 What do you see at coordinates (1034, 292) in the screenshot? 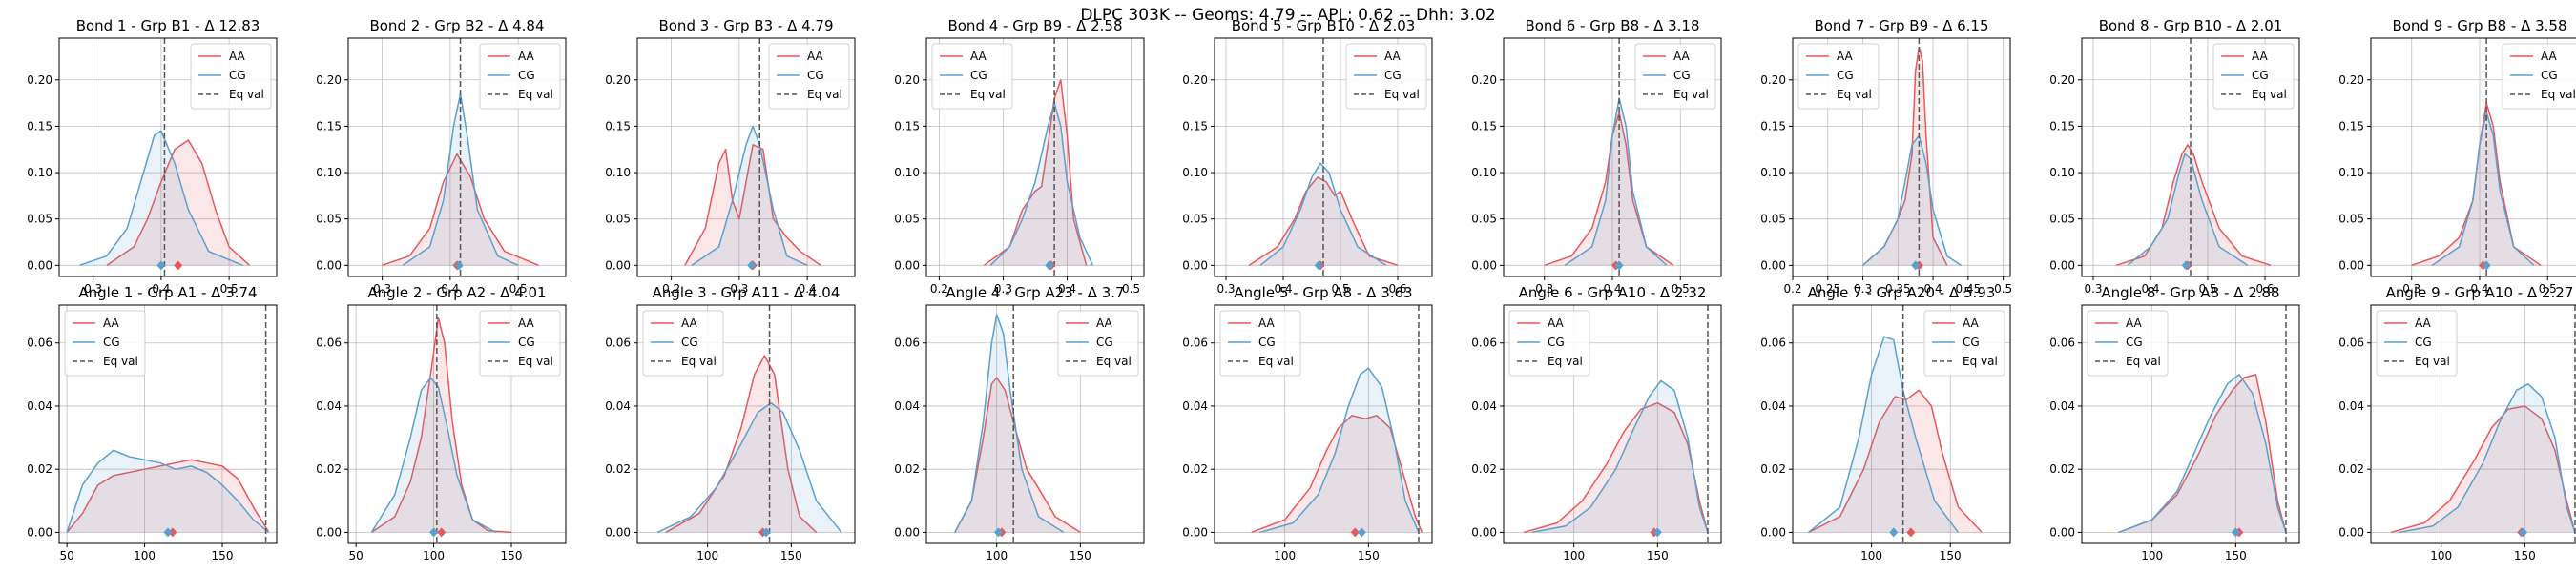
I see `subplot-title: Angle 4 - Grp A23 - Δ 3.7` at bounding box center [1034, 292].